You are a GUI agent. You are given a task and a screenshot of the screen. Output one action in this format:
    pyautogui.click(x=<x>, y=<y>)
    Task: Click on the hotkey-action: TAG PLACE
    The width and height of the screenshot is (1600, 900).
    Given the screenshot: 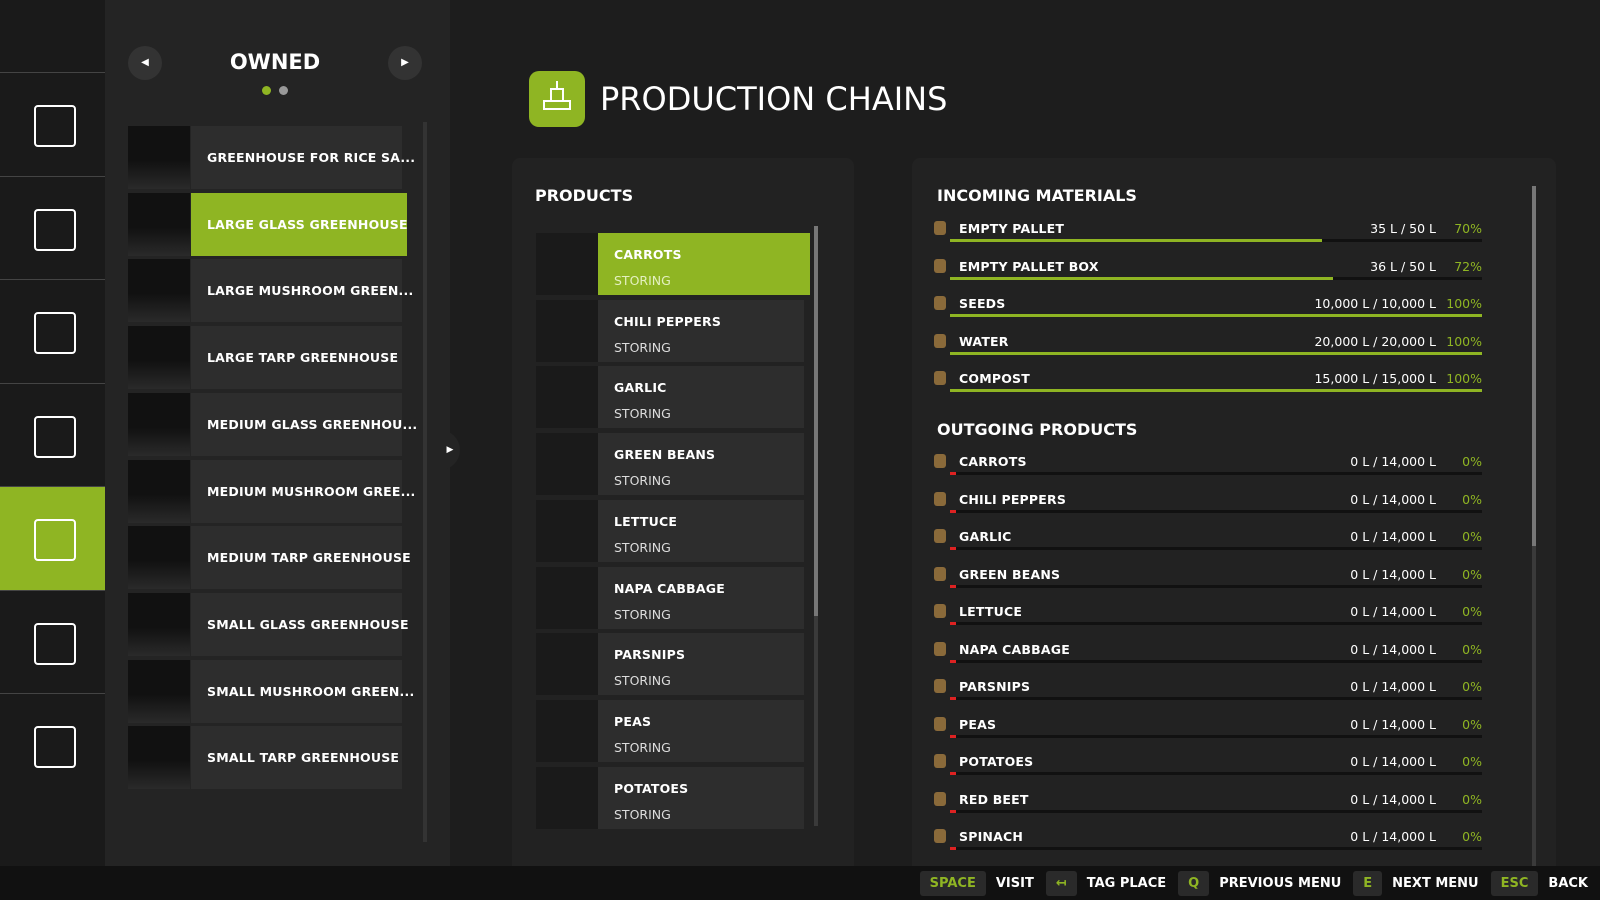 What is the action you would take?
    pyautogui.click(x=1126, y=883)
    